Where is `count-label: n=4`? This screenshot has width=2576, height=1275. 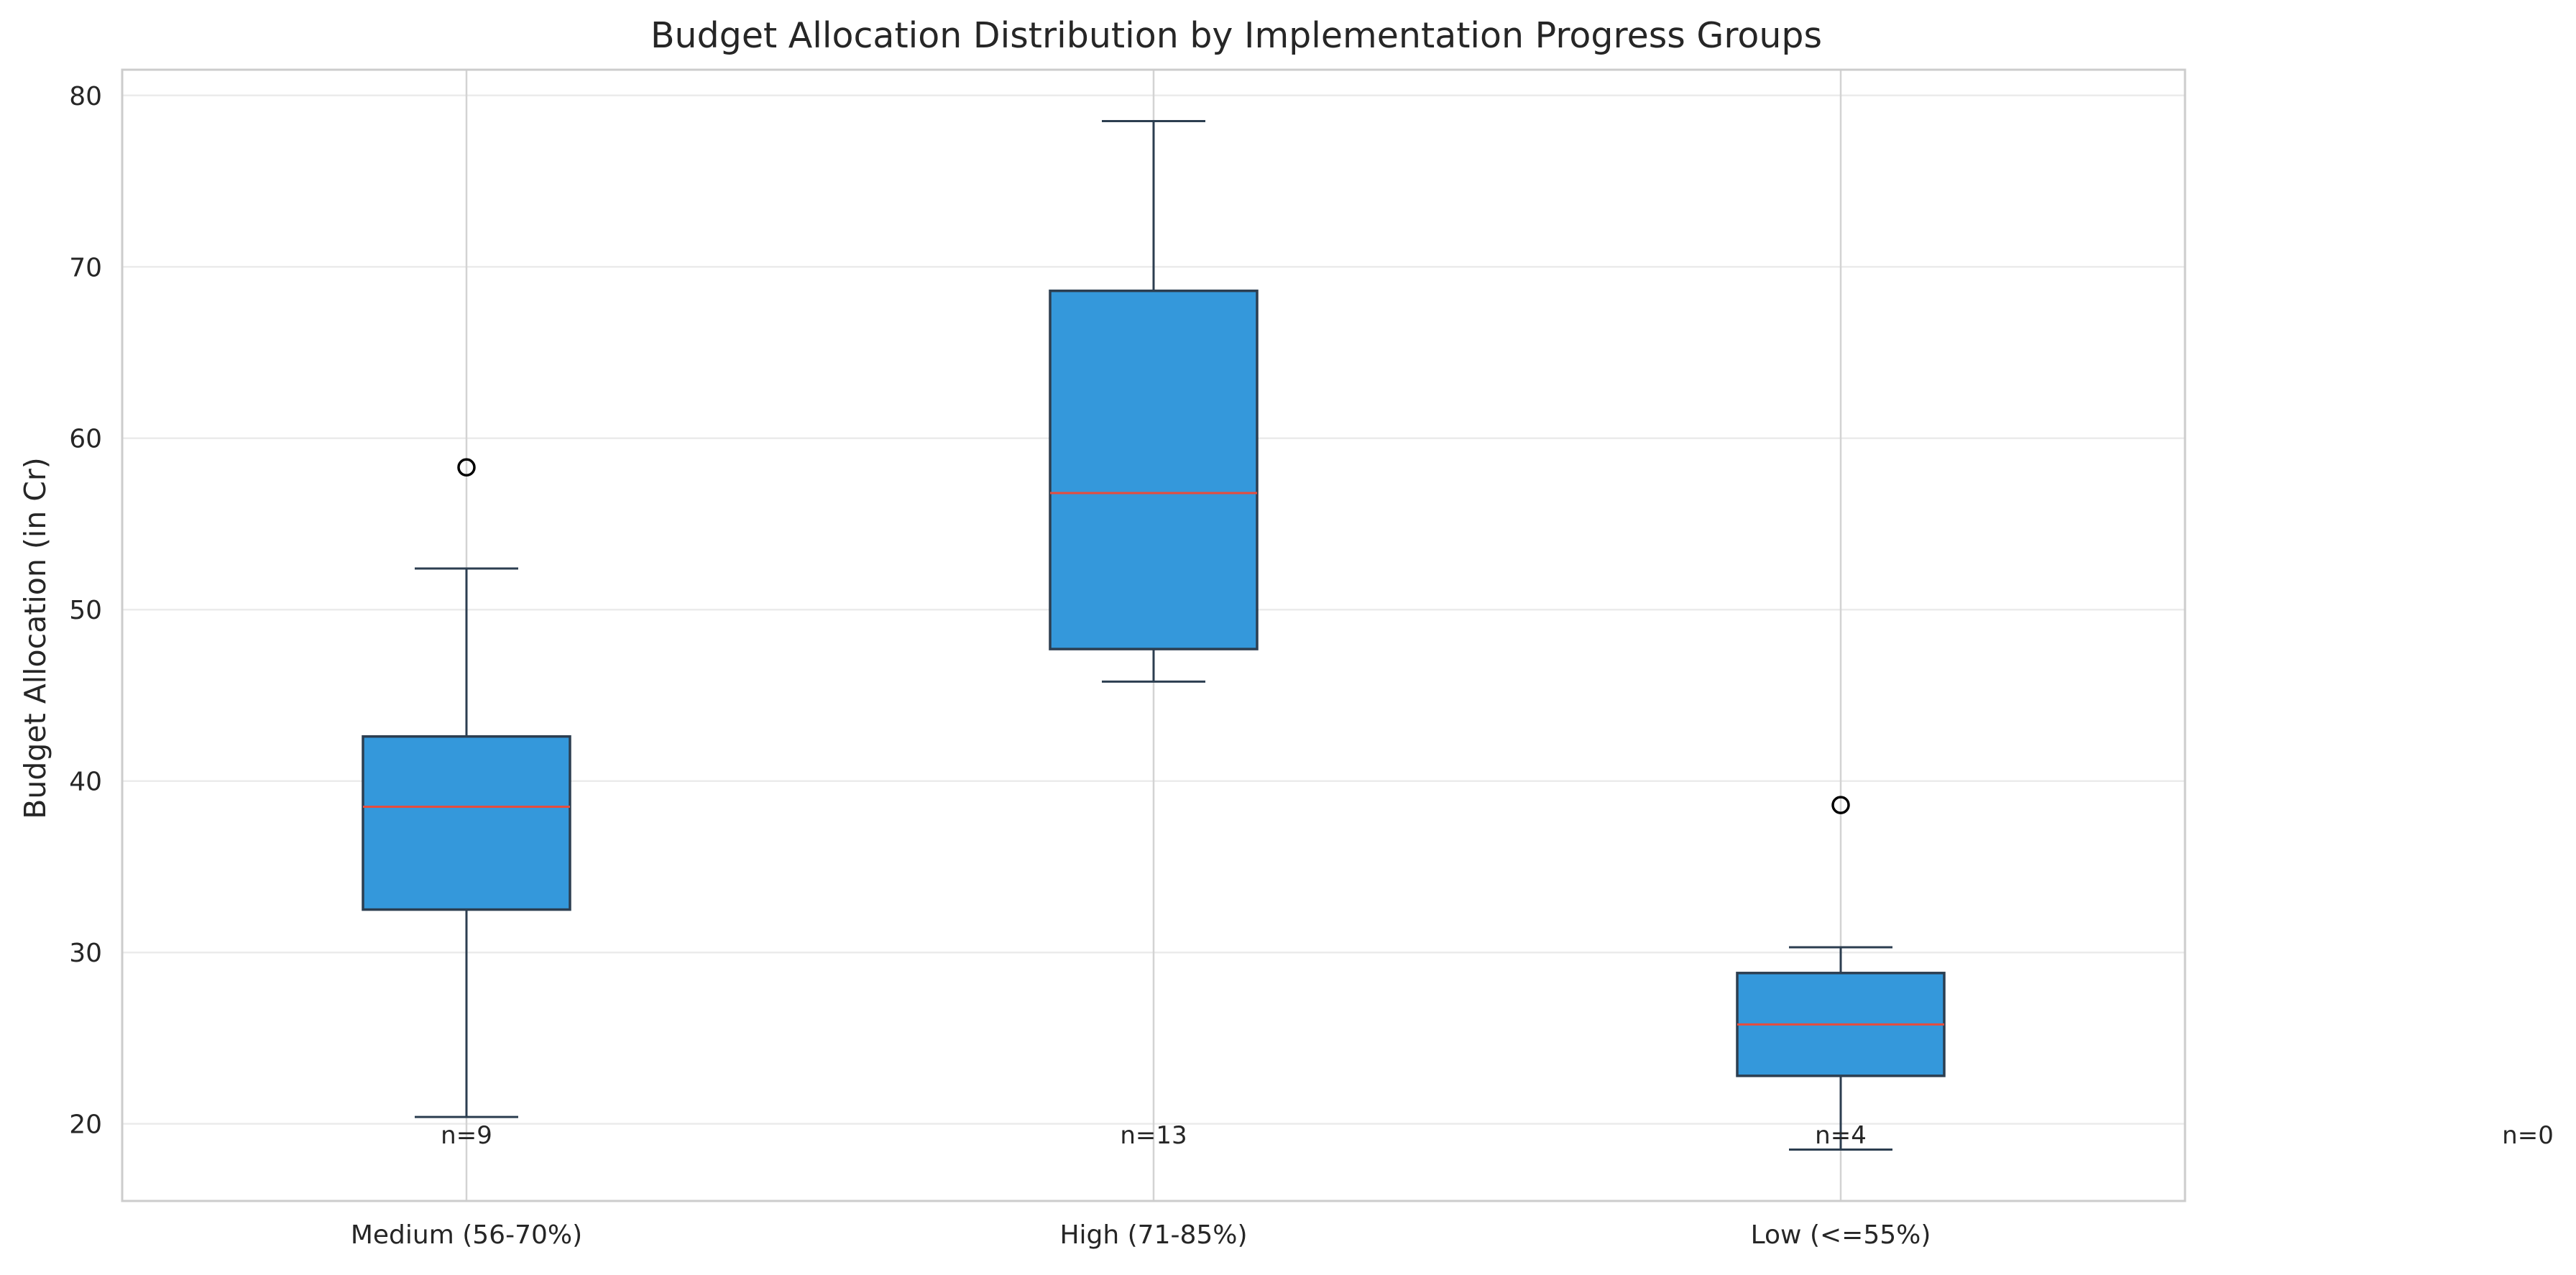
count-label: n=4 is located at coordinates (1841, 1135).